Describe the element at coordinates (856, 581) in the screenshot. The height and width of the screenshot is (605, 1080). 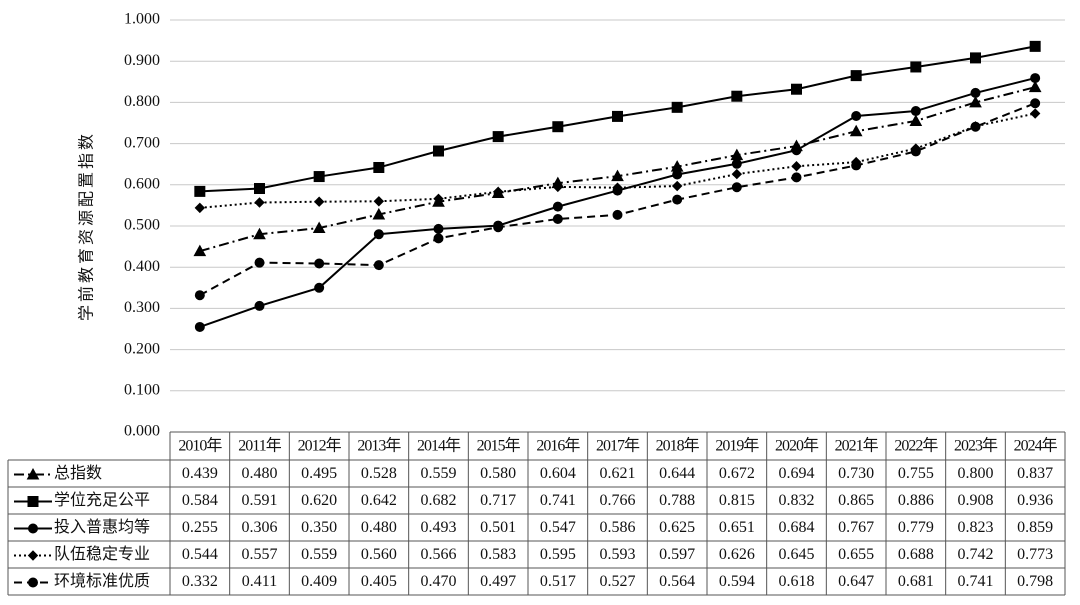
I see `table-cell: 0.647` at that location.